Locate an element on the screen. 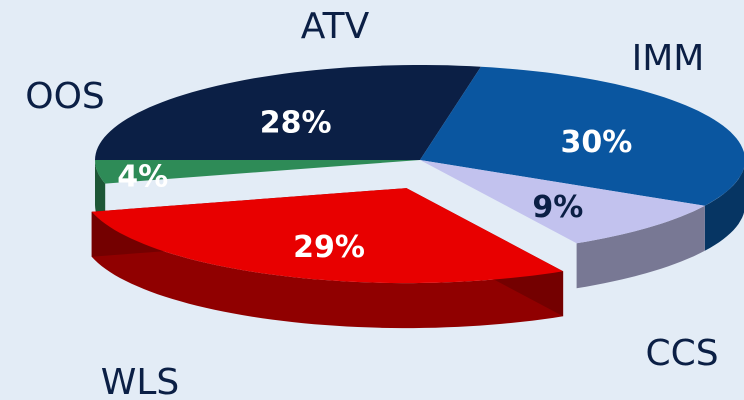 The image size is (744, 400). slice-value-label: 4% is located at coordinates (142, 177).